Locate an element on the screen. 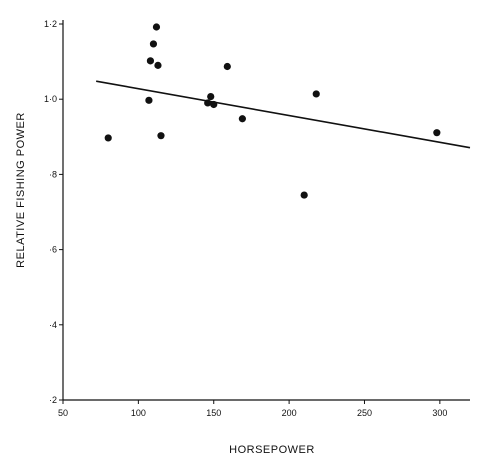 The image size is (500, 470). trend-line is located at coordinates (283, 114).